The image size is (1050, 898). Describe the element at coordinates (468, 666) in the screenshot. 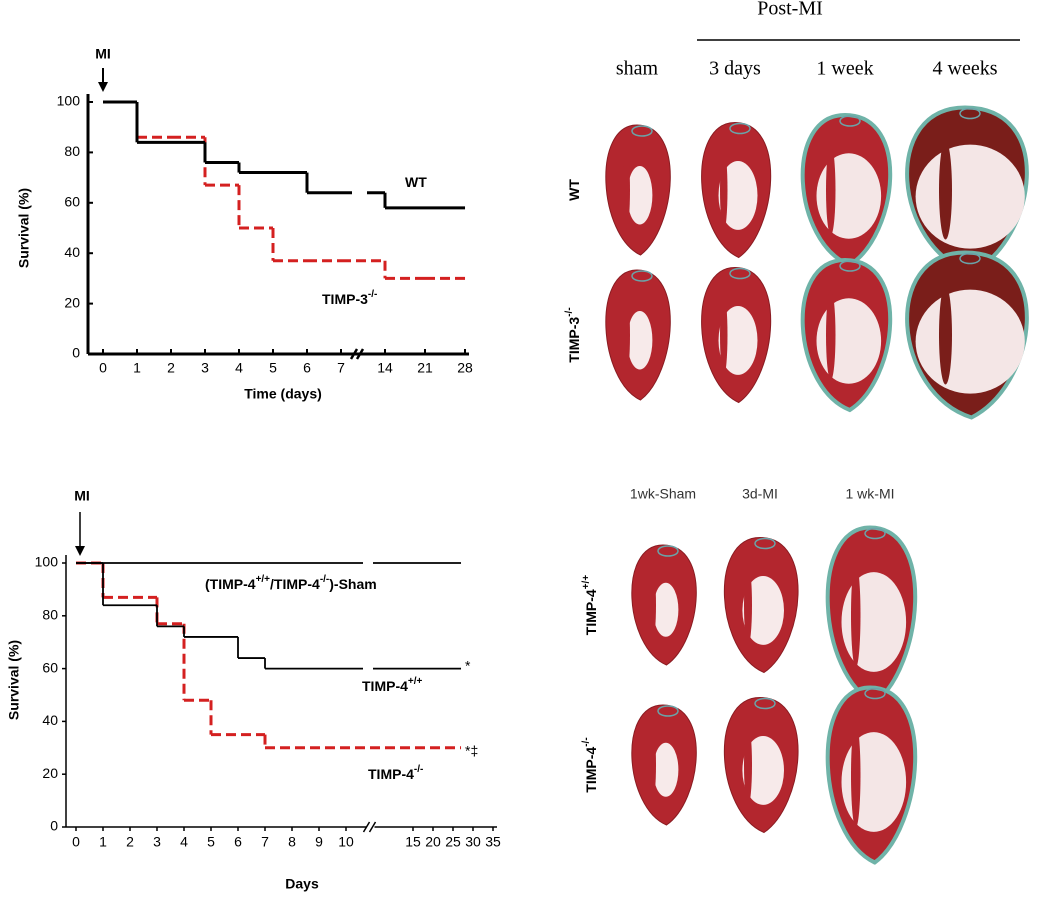

I see `significance: *` at that location.